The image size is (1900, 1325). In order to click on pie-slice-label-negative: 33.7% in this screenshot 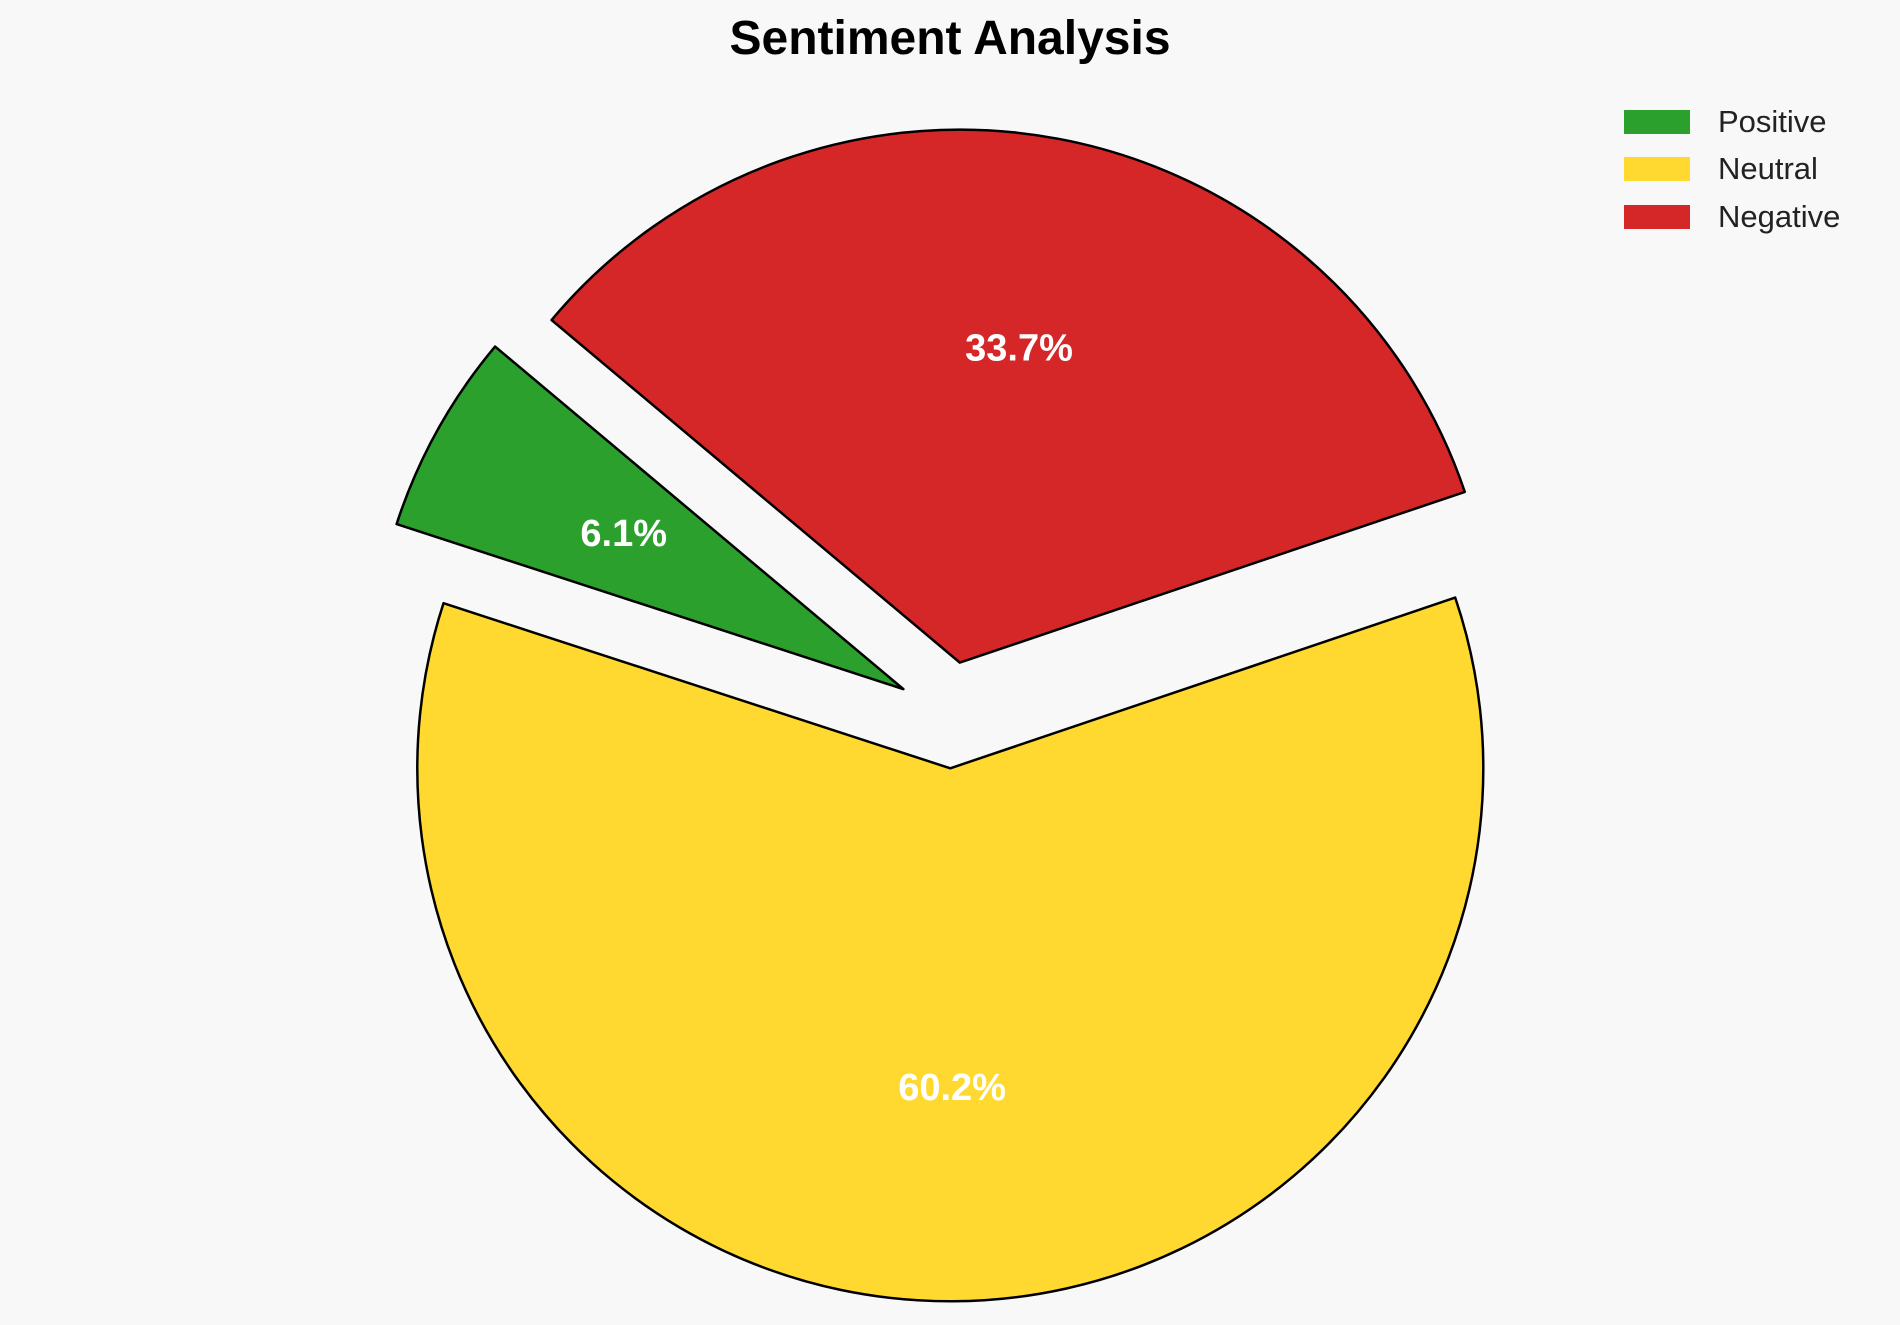, I will do `click(1019, 348)`.